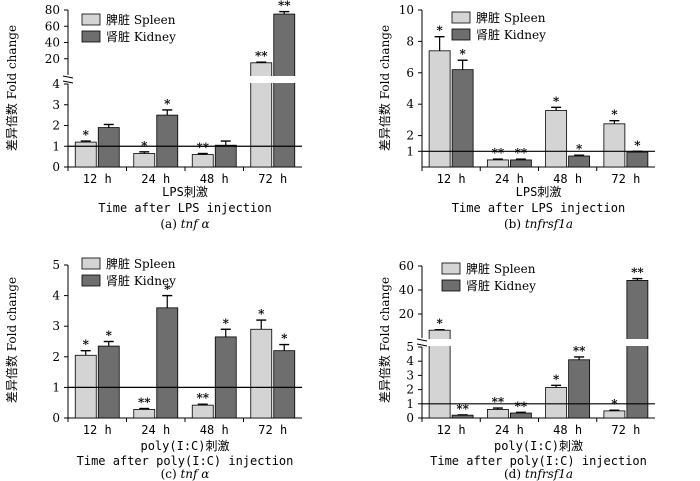 This screenshot has height=481, width=700. What do you see at coordinates (184, 208) in the screenshot?
I see `x-axis-label-en: Time after LPS injection` at bounding box center [184, 208].